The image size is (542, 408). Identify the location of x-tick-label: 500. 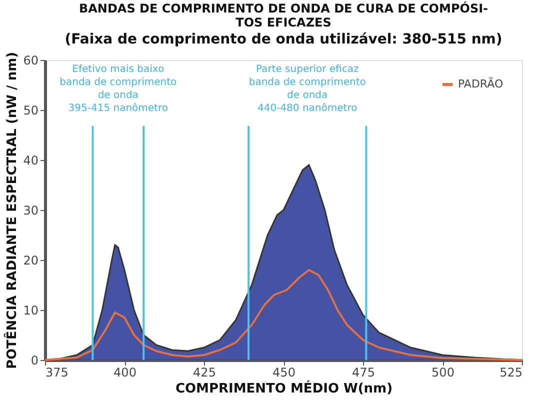
(443, 373).